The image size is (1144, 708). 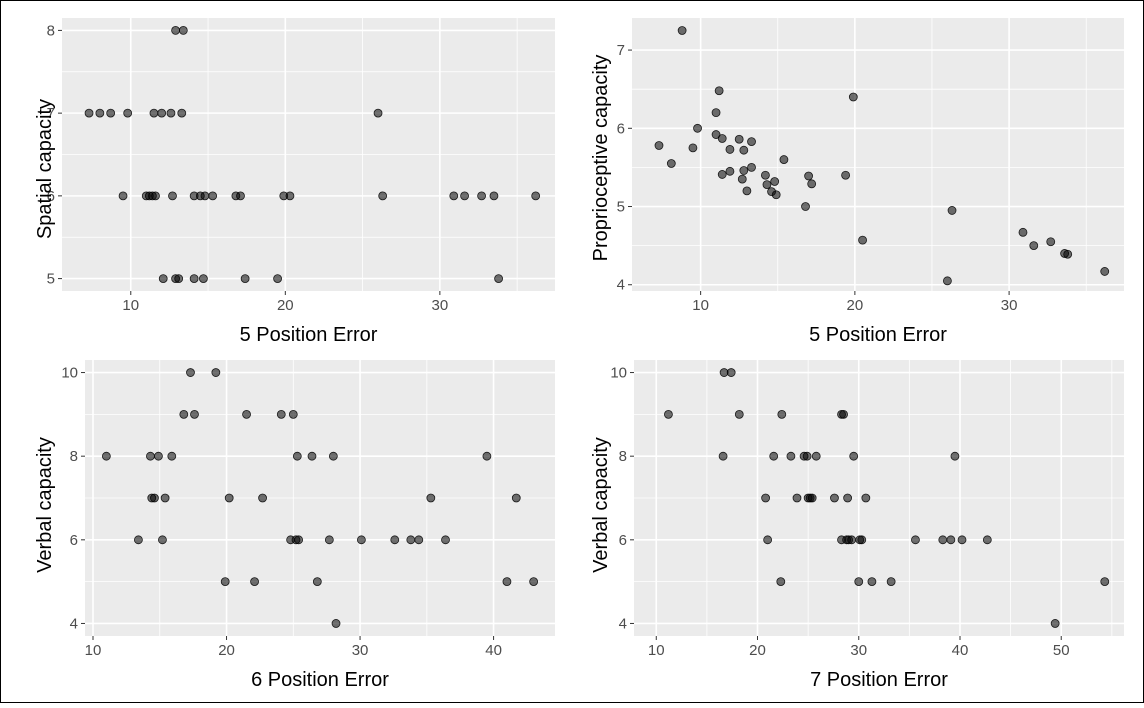 I want to click on y-tick-label: 7, so click(x=51, y=113).